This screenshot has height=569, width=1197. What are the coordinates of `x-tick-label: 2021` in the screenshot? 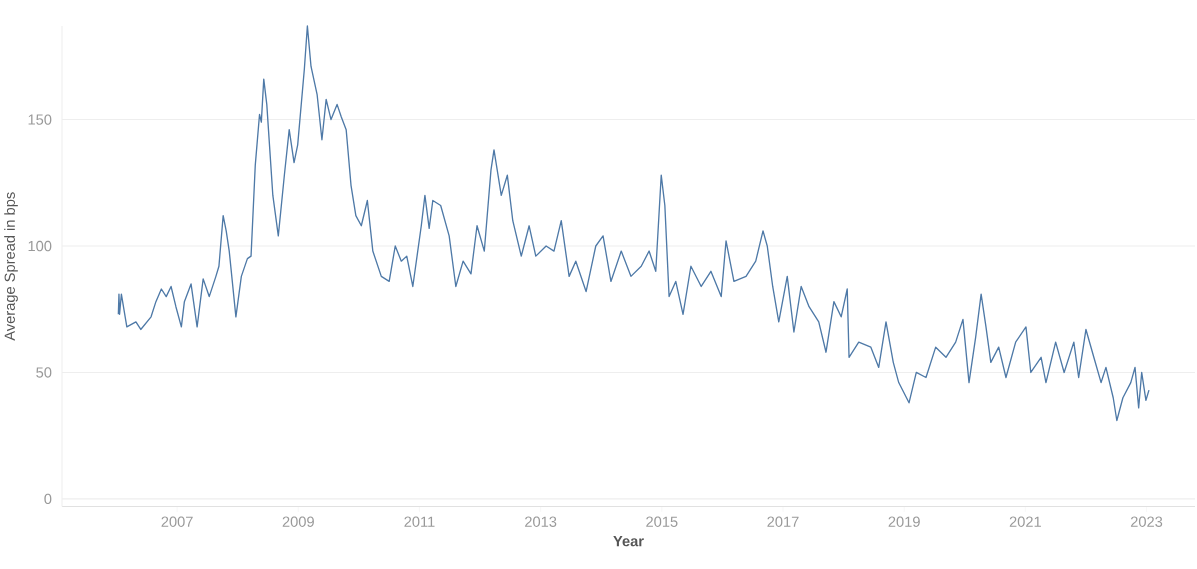 It's located at (1025, 521).